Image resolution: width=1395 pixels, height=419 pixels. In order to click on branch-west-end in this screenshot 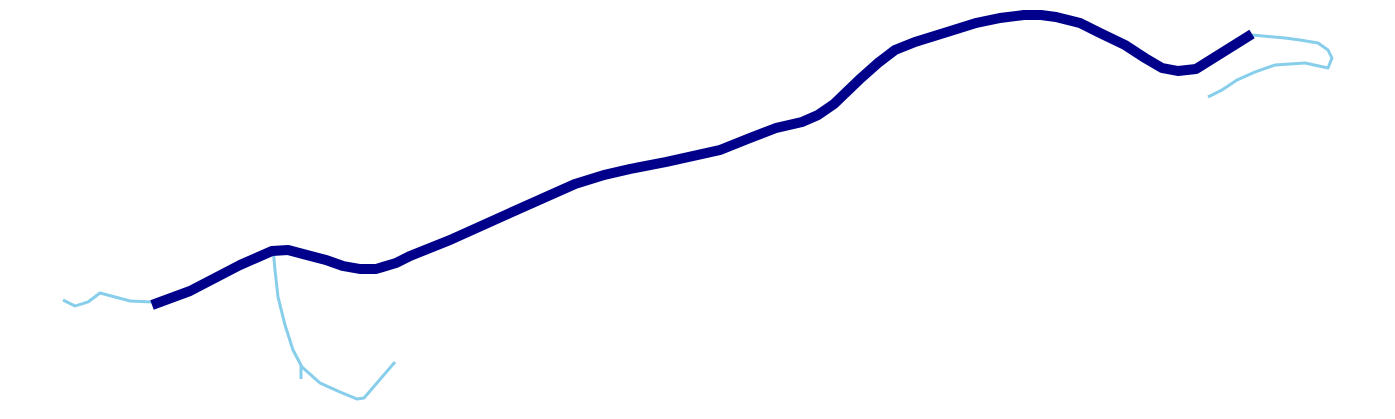, I will do `click(107, 299)`.